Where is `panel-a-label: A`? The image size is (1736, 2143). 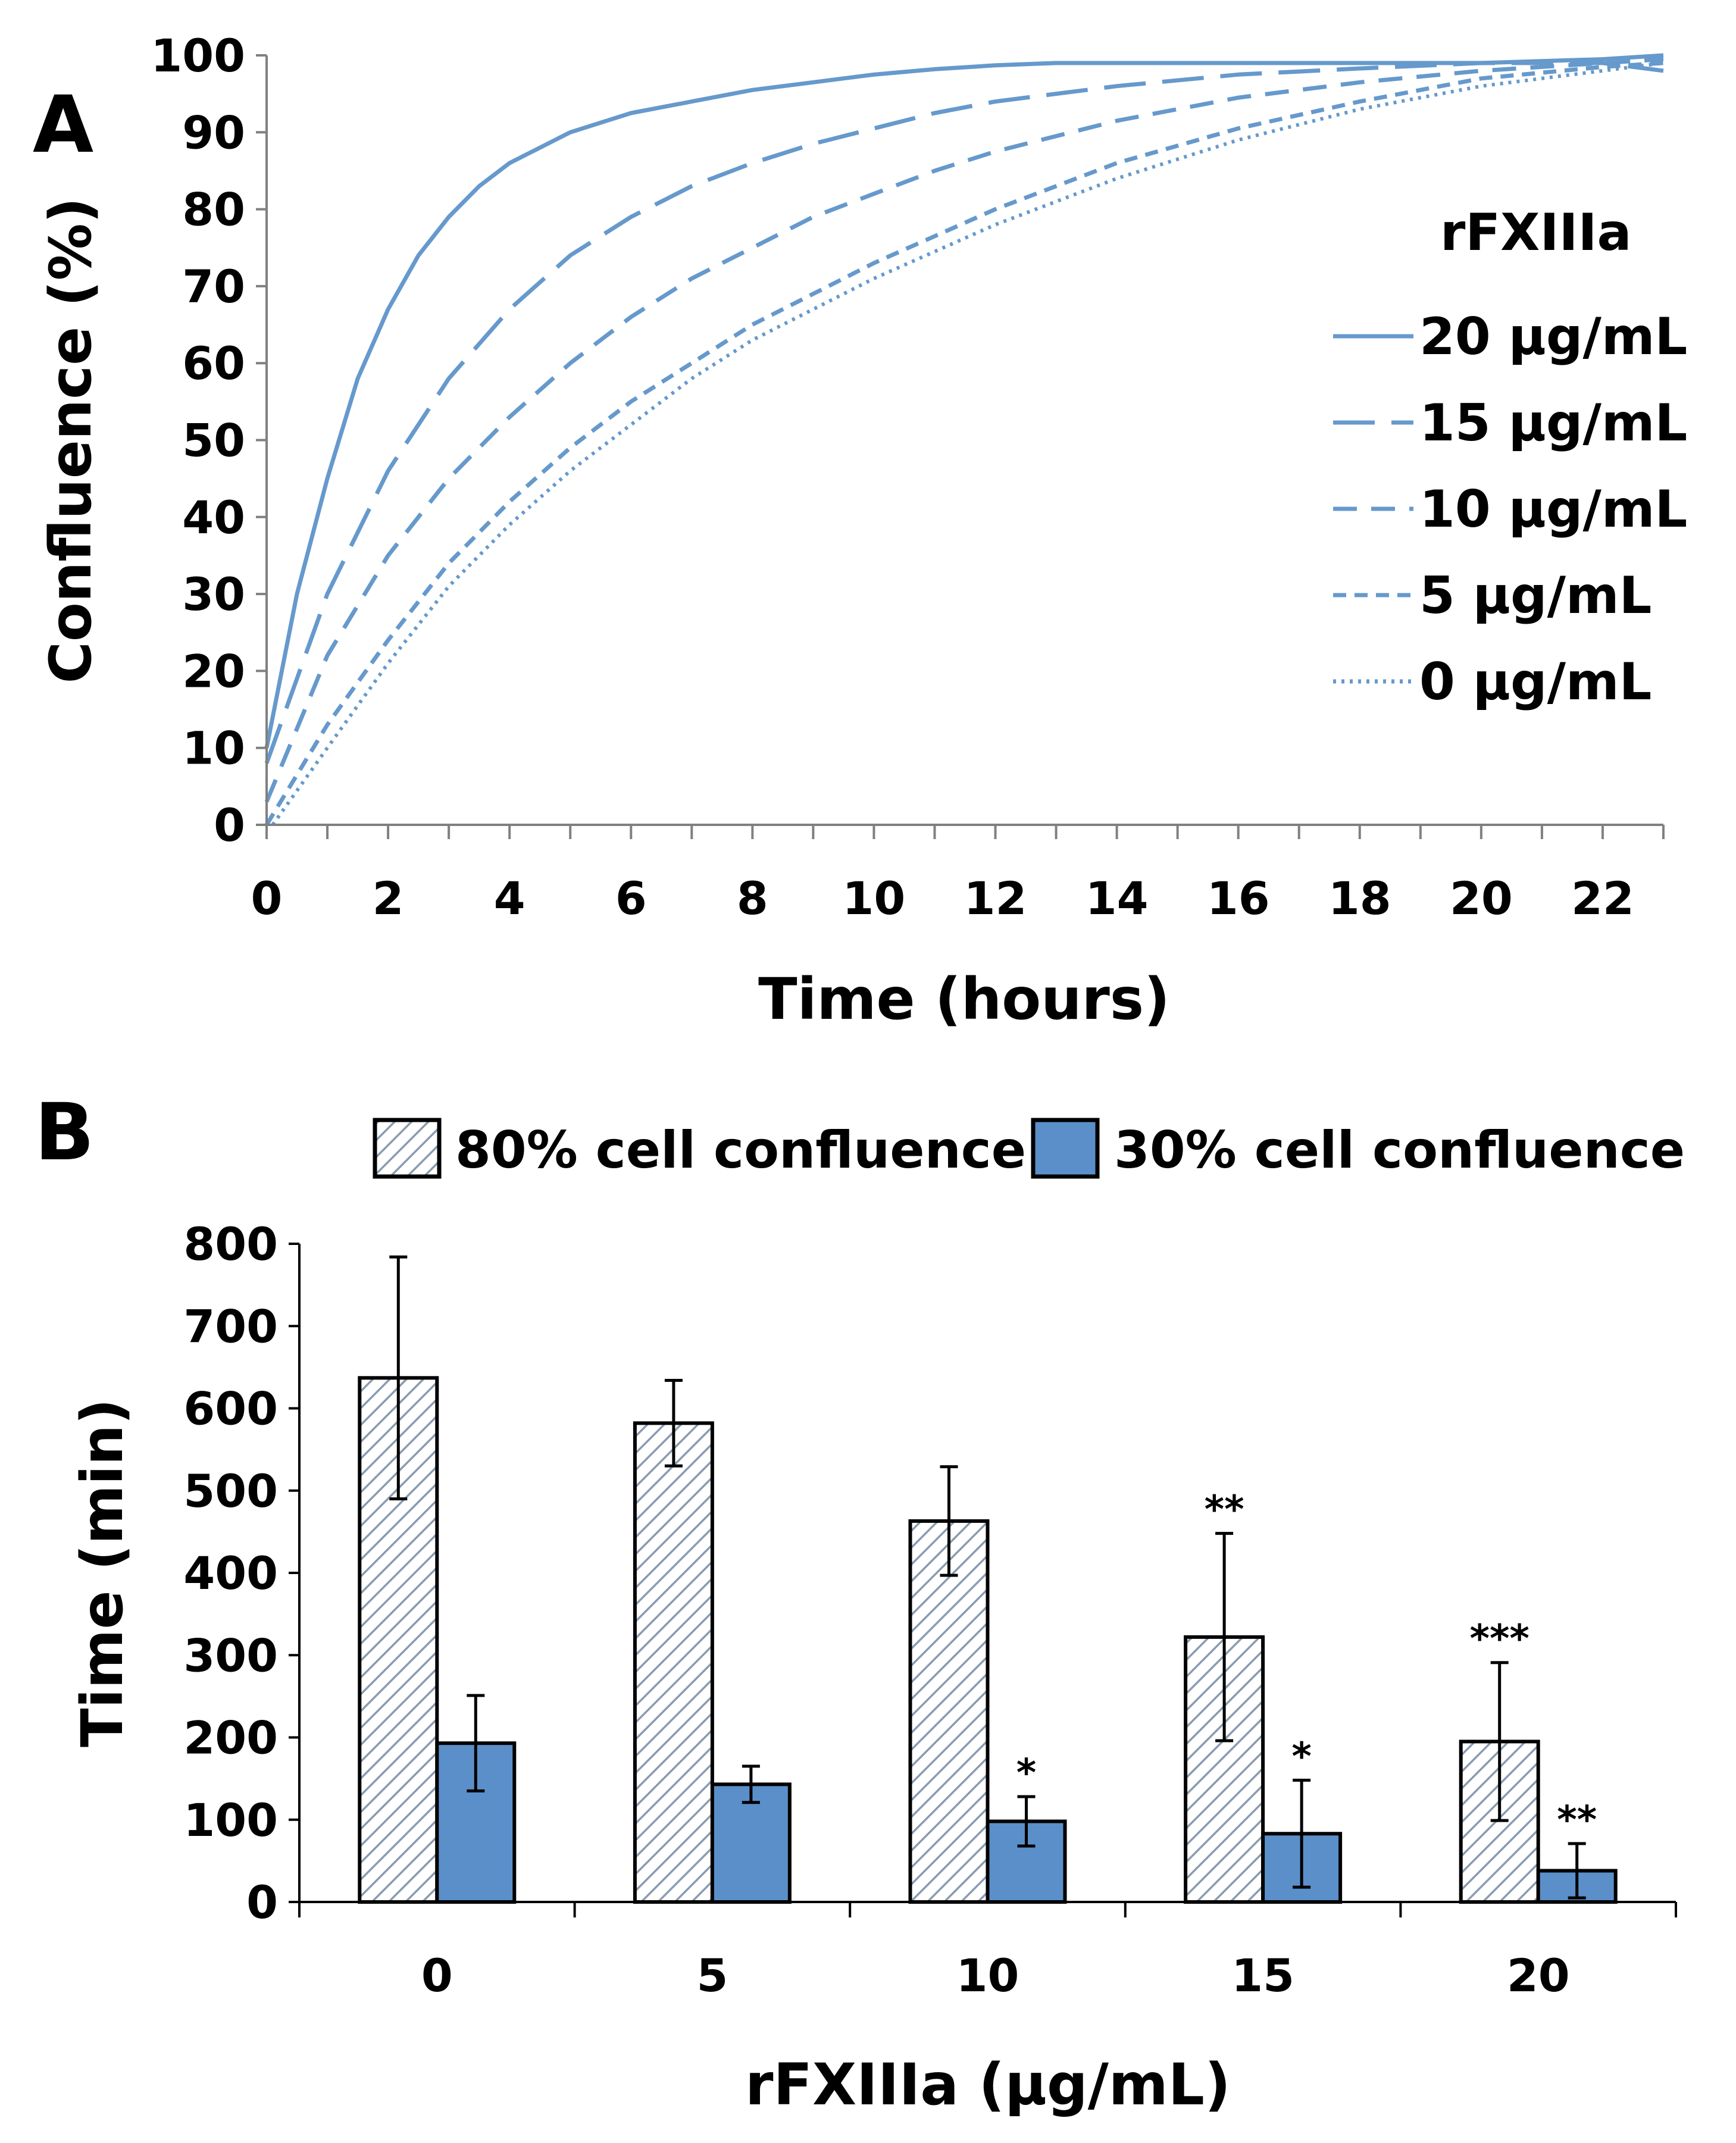
panel-a-label: A is located at coordinates (63, 125).